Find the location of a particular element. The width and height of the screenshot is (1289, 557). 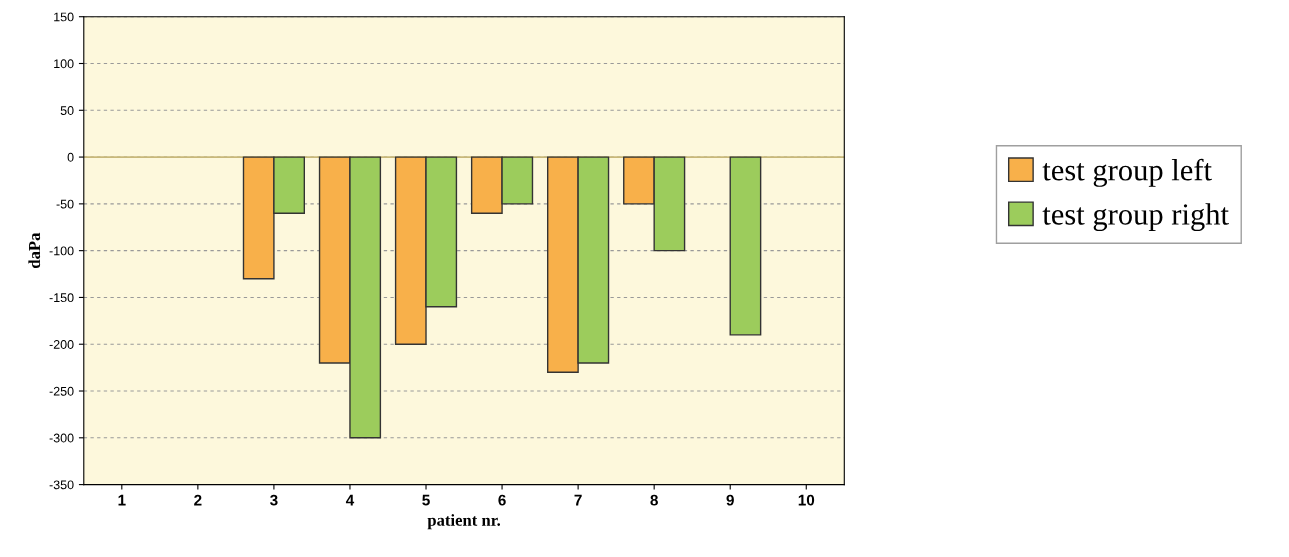

y-tick-label: -250 is located at coordinates (61, 391).